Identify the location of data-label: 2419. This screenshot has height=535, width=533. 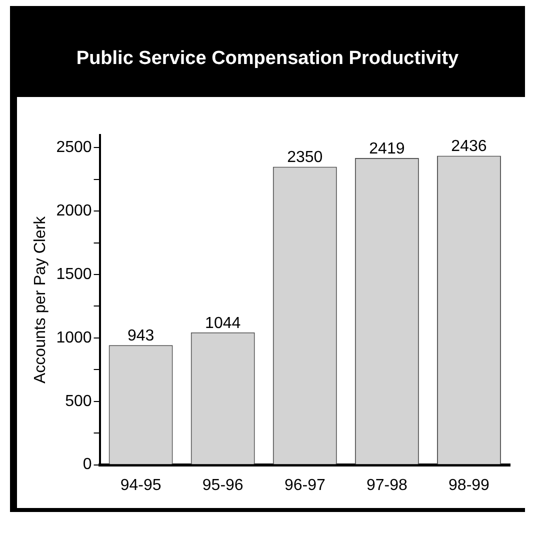
(387, 149).